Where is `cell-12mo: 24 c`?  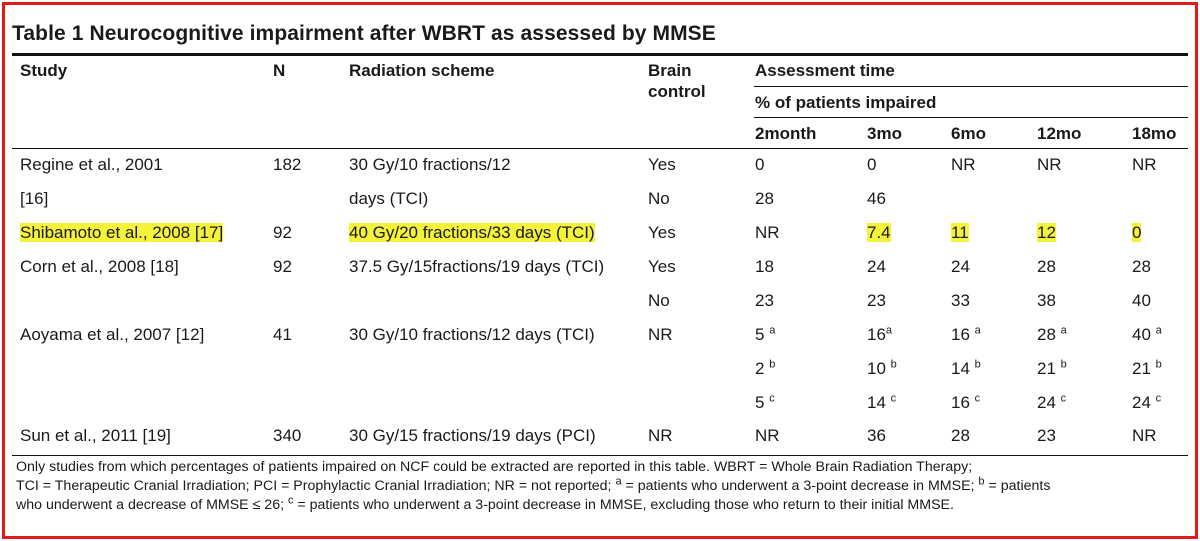
cell-12mo: 24 c is located at coordinates (1051, 403).